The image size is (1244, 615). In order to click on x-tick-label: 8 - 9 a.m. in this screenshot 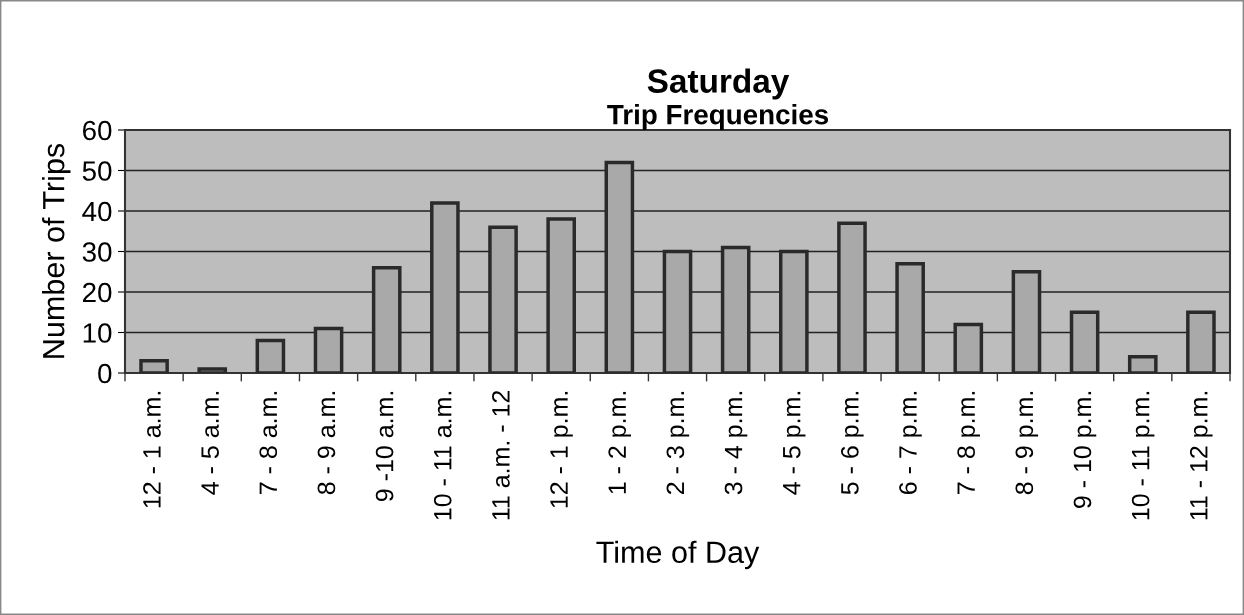, I will do `click(326, 443)`.